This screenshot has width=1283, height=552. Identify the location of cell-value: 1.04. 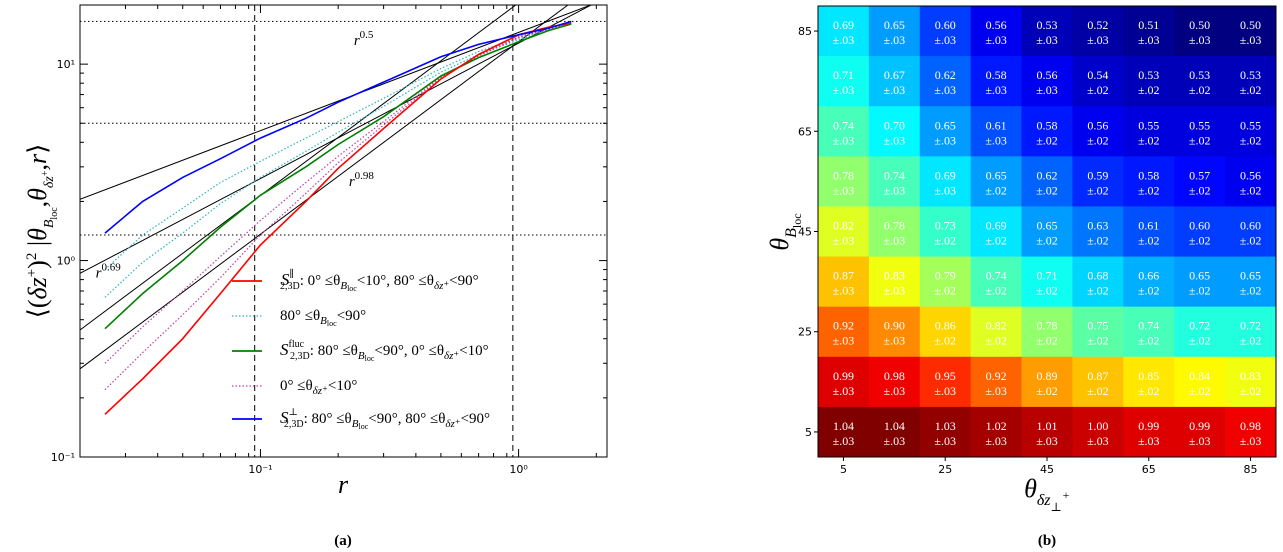
(894, 426).